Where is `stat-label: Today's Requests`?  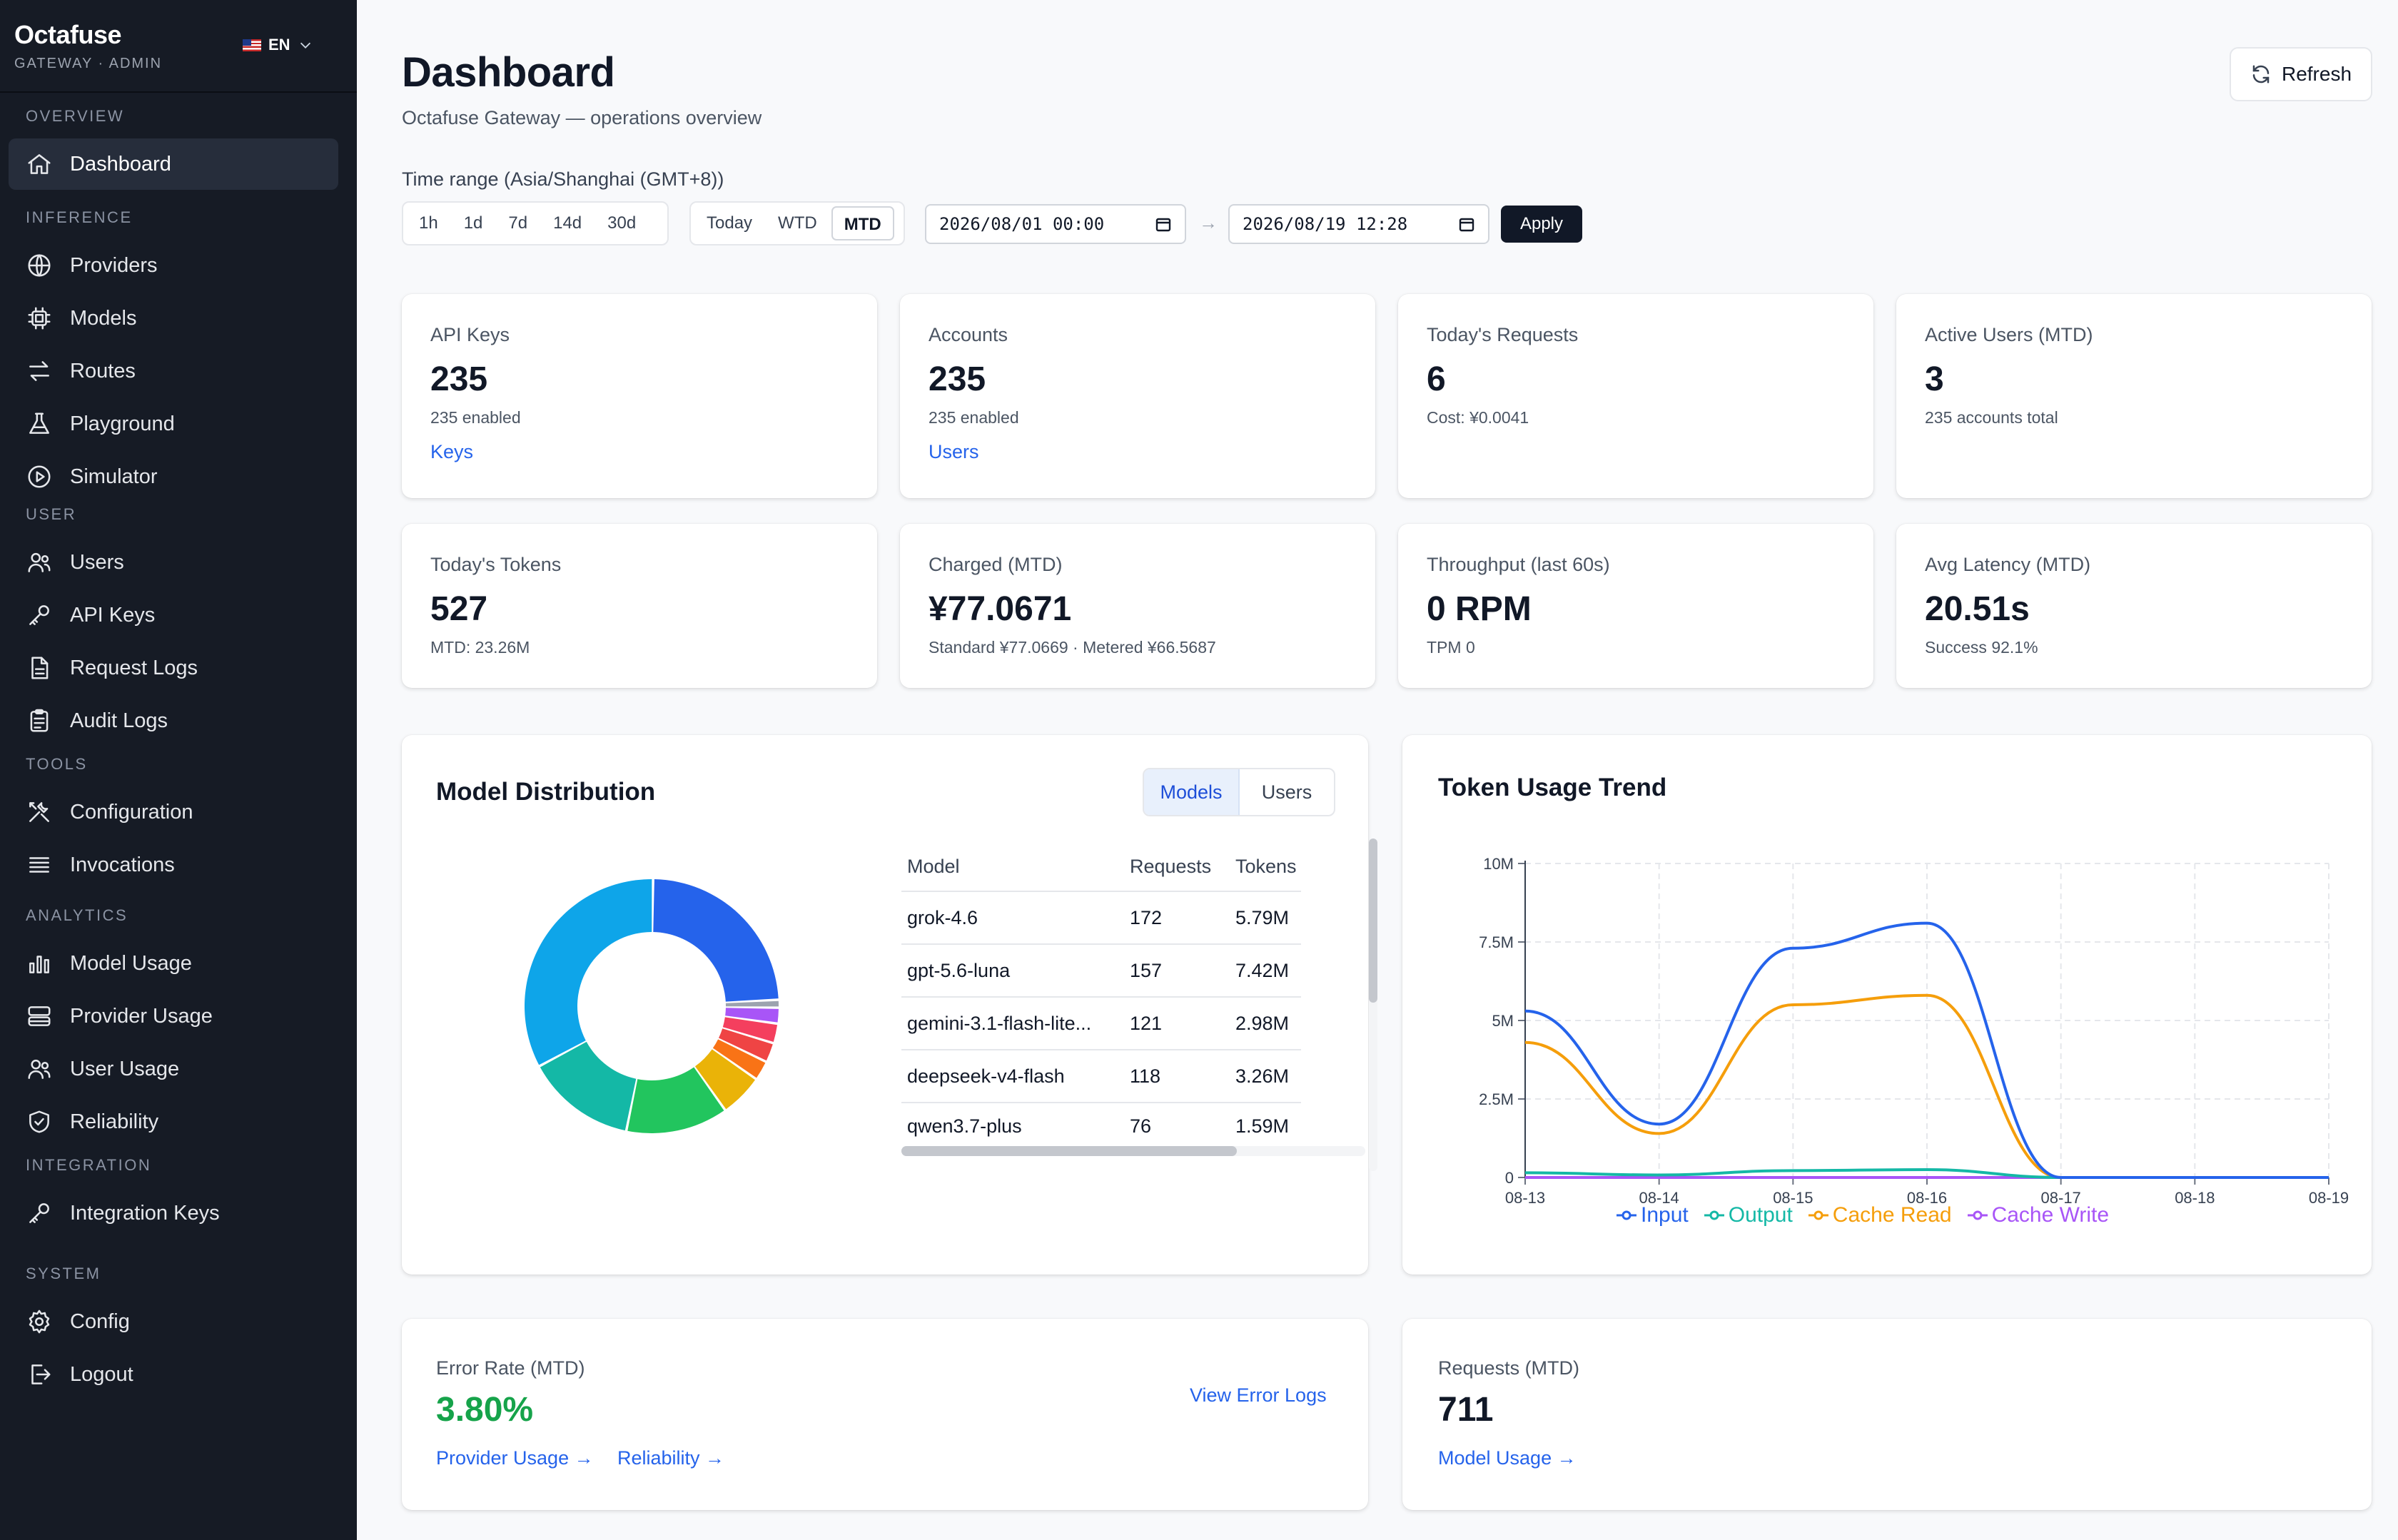 stat-label: Today's Requests is located at coordinates (1503, 334).